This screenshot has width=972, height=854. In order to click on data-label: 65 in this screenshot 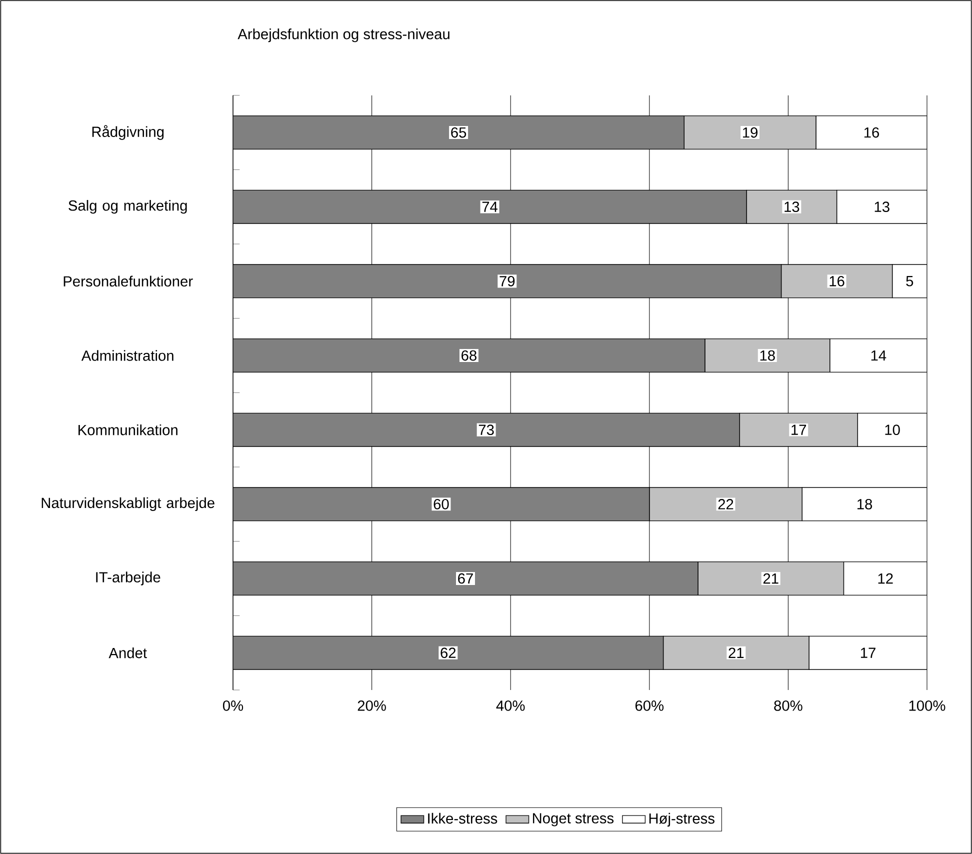, I will do `click(458, 132)`.